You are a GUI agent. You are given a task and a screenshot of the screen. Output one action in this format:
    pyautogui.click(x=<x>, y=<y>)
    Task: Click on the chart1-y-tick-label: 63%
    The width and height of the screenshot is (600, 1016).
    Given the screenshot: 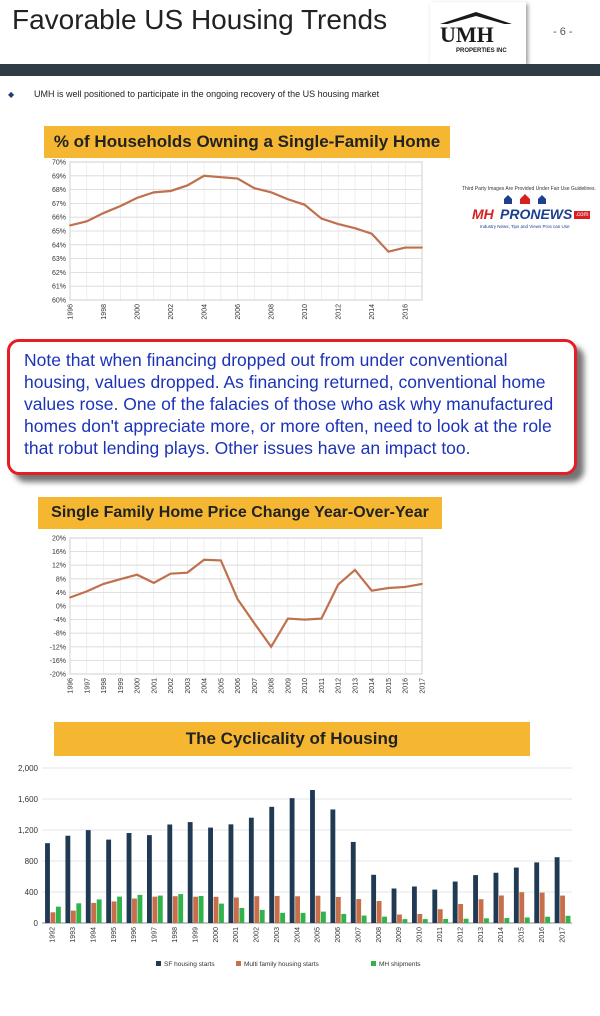 What is the action you would take?
    pyautogui.click(x=59, y=259)
    